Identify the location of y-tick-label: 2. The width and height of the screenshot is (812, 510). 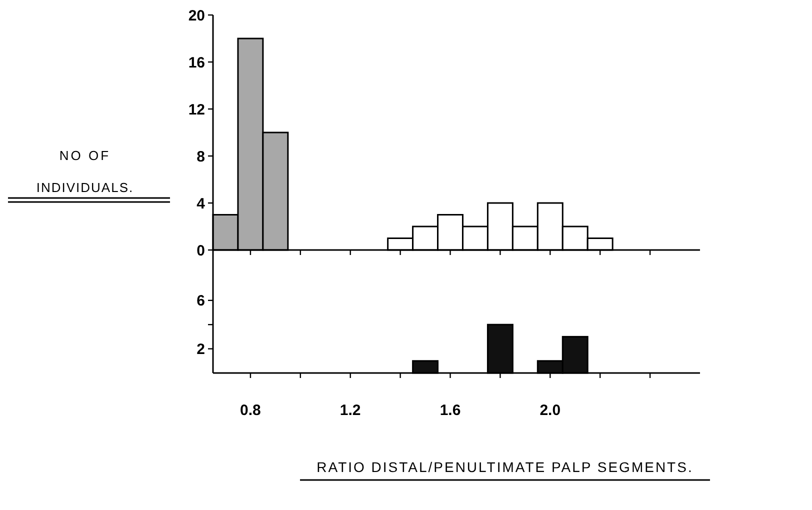
(200, 349).